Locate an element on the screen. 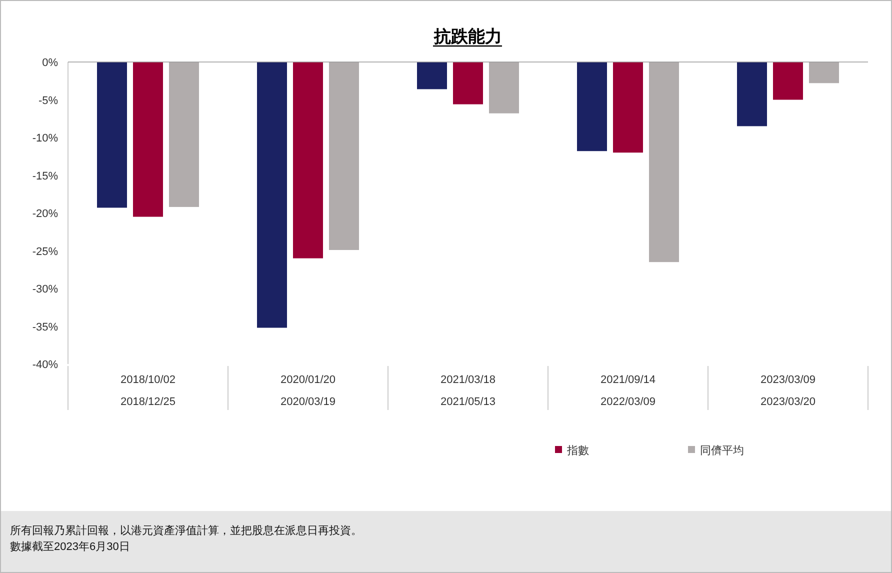  y-tick-label: -25% is located at coordinates (45, 252).